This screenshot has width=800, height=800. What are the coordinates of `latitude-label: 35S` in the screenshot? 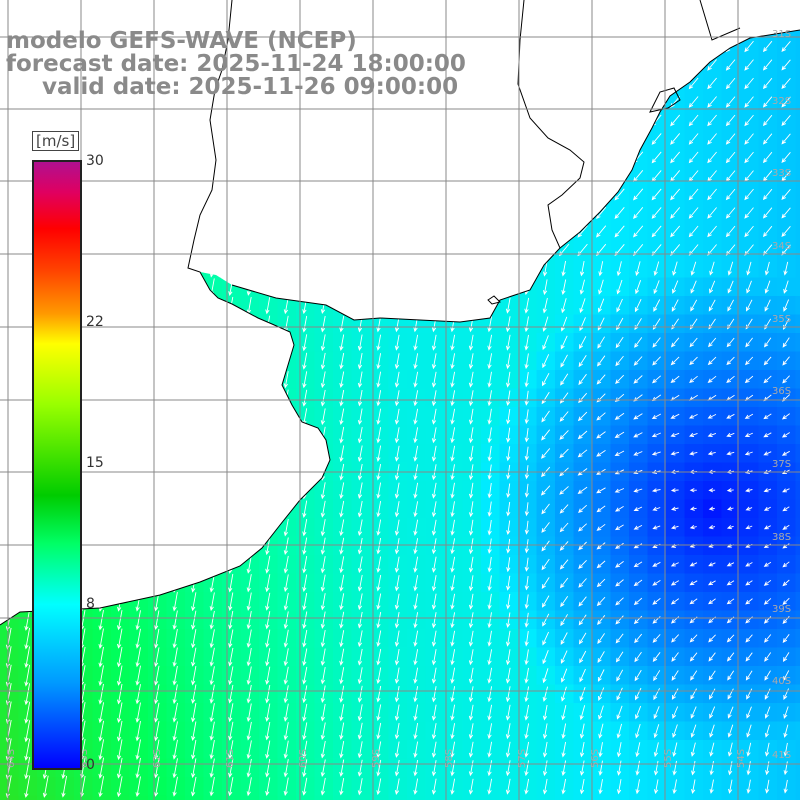 It's located at (781, 319).